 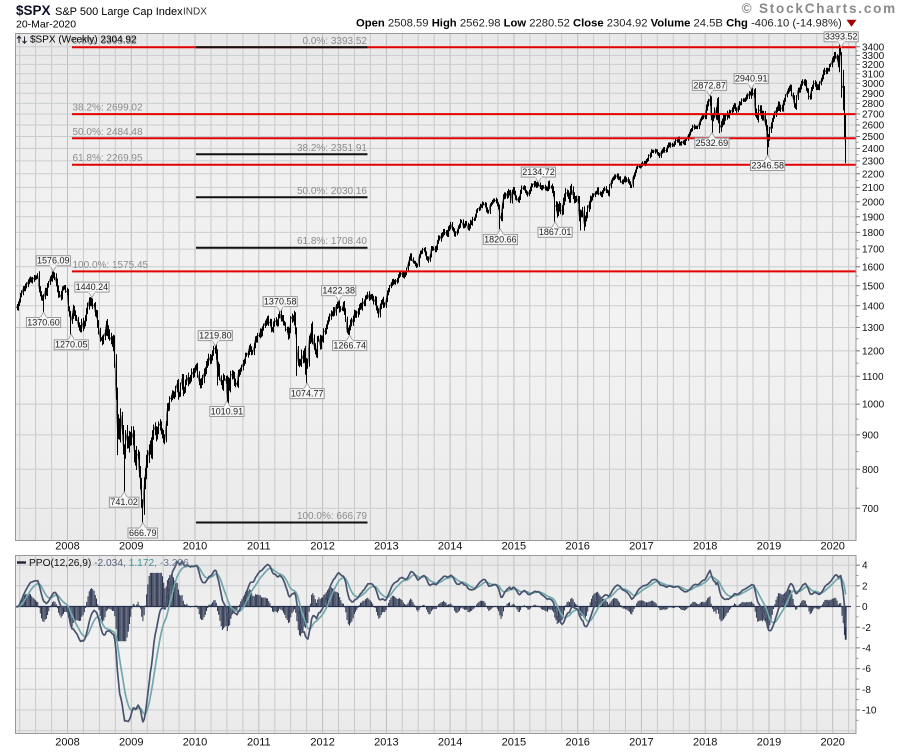 What do you see at coordinates (751, 79) in the screenshot?
I see `svg-text: 2940.91` at bounding box center [751, 79].